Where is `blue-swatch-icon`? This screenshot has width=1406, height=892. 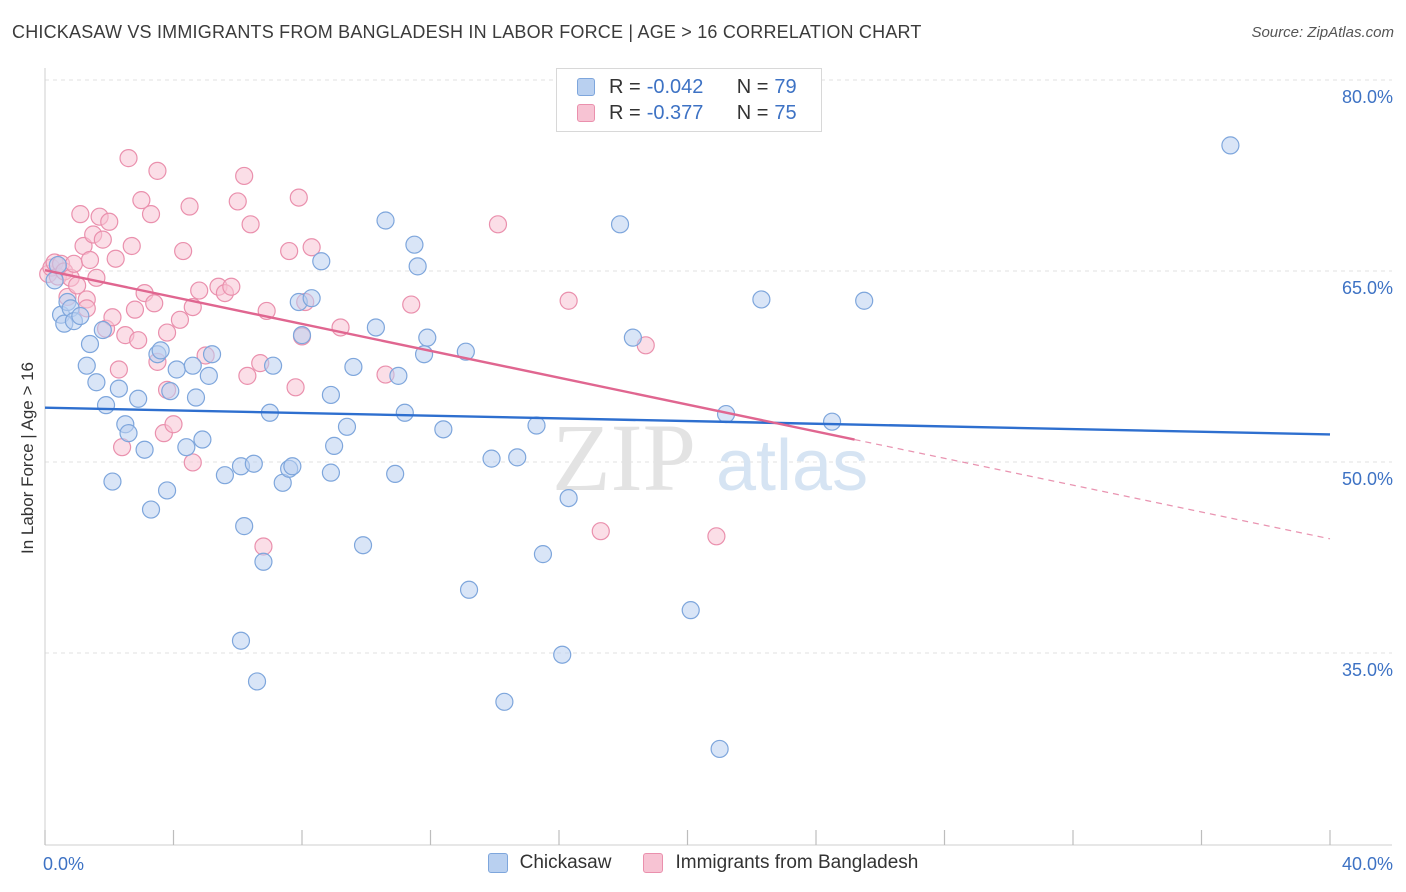 blue-swatch-icon is located at coordinates (497, 863).